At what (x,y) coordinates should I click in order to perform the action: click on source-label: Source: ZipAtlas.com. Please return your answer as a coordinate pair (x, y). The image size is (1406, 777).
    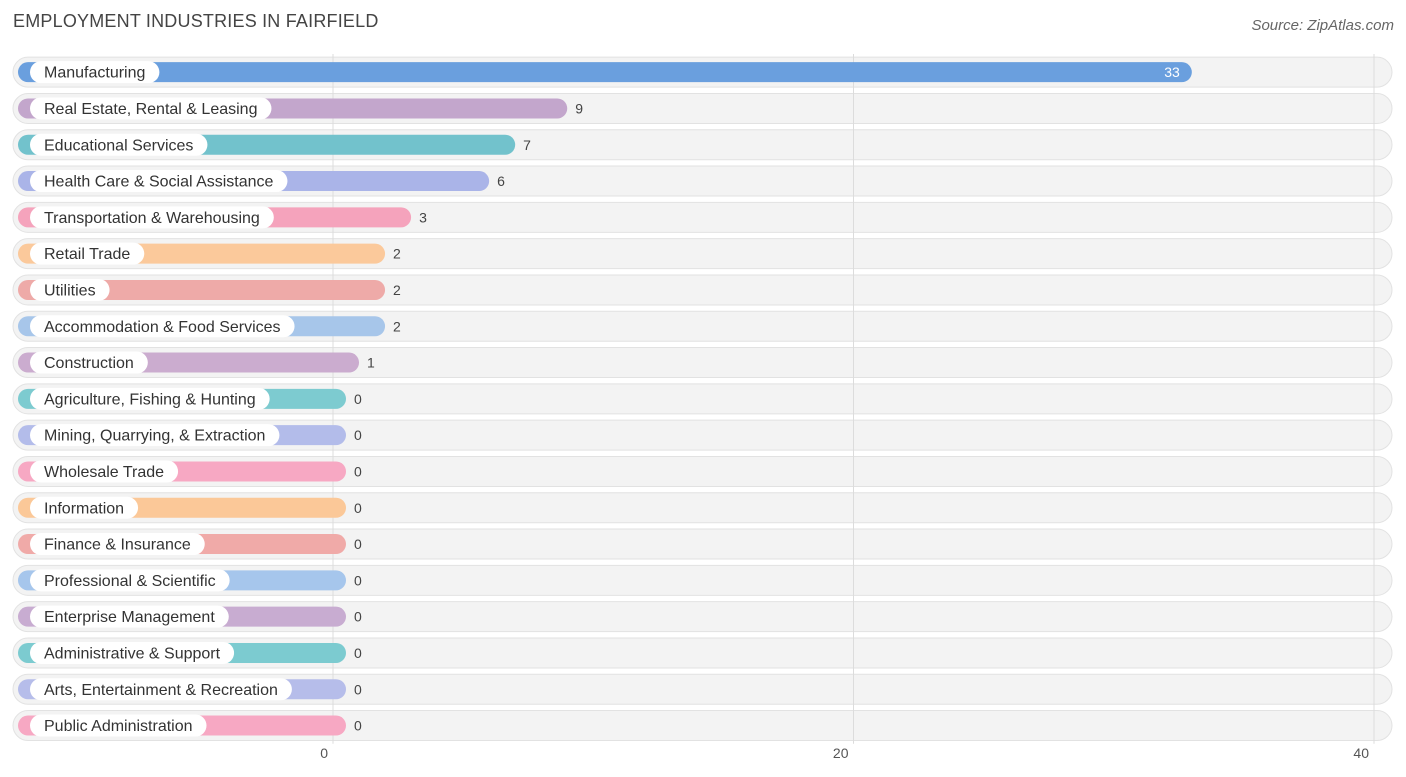
    Looking at the image, I should click on (1322, 25).